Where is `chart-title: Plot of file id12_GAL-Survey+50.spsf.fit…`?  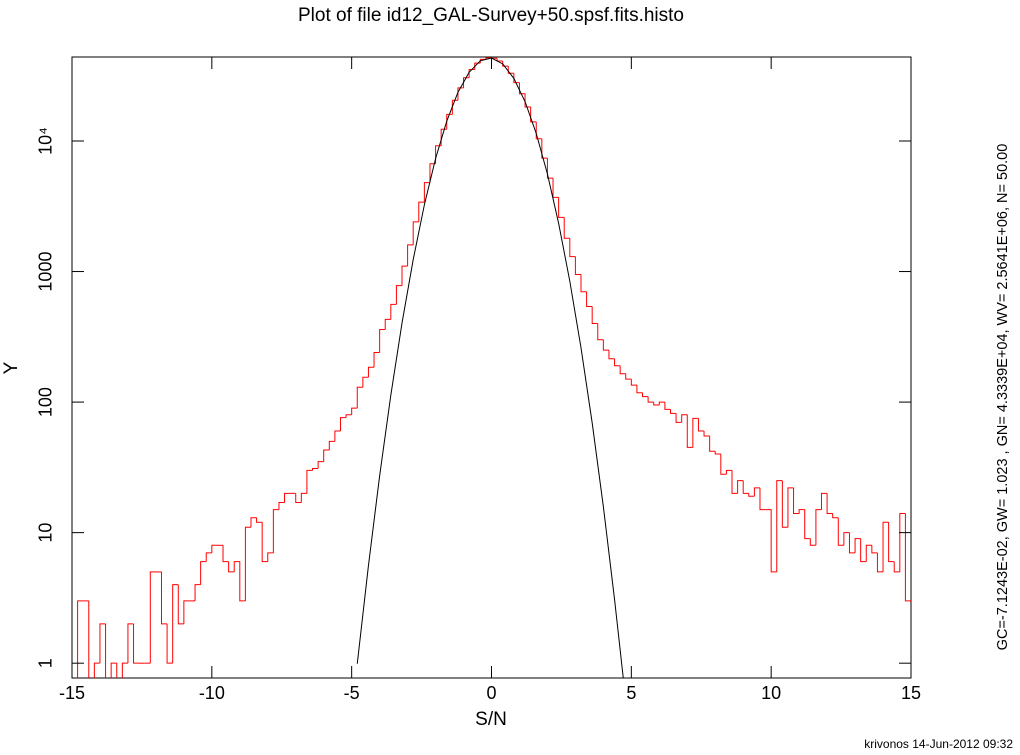 chart-title: Plot of file id12_GAL-Survey+50.spsf.fit… is located at coordinates (491, 15).